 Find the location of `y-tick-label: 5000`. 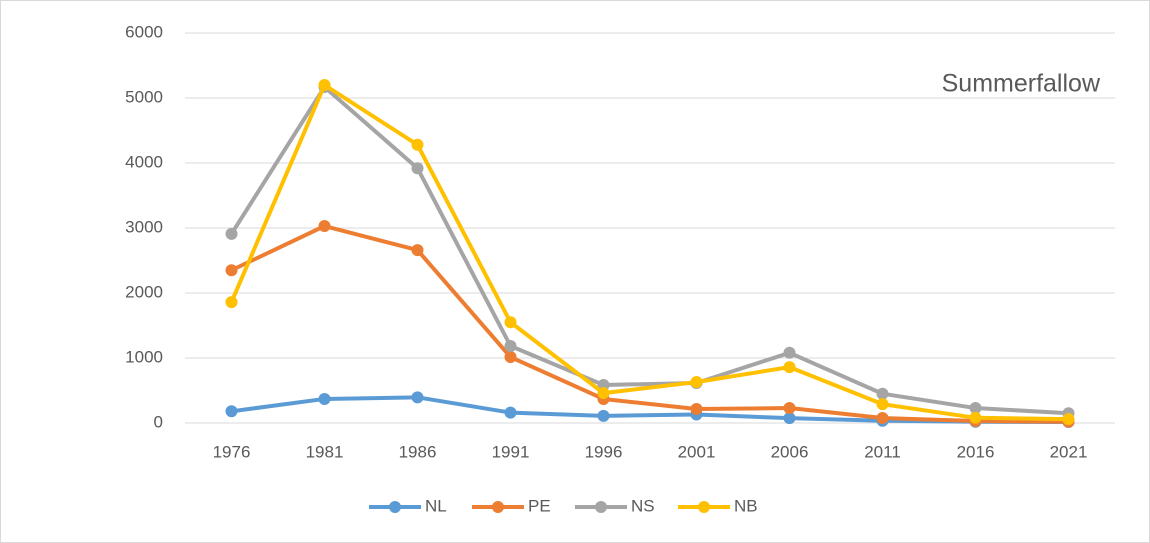

y-tick-label: 5000 is located at coordinates (144, 96).